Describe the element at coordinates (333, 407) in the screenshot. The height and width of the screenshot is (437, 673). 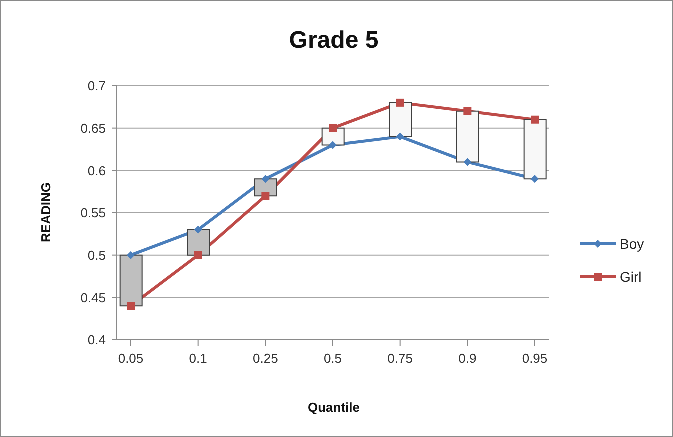
I see `x-axis-title: Quantile` at that location.